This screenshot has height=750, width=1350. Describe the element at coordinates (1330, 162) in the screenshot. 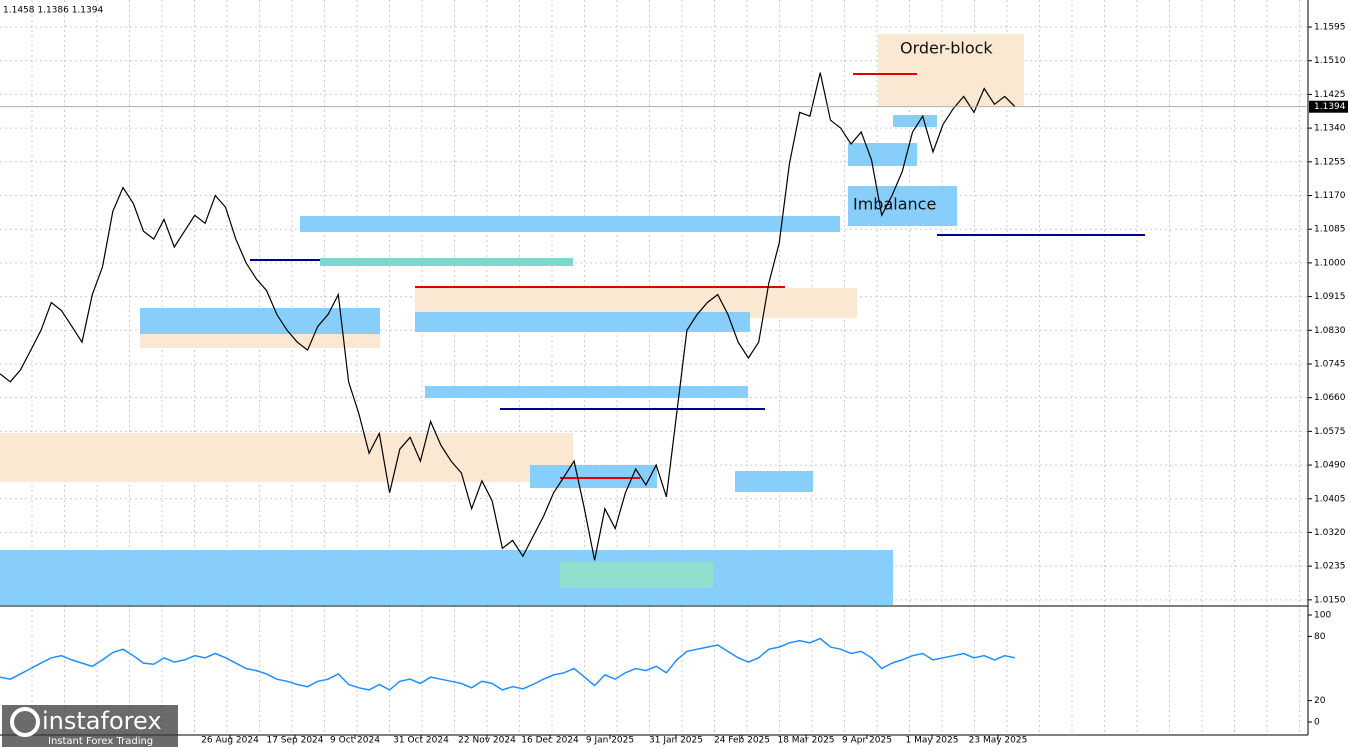

I see `y-tick-label: 1.1255` at that location.